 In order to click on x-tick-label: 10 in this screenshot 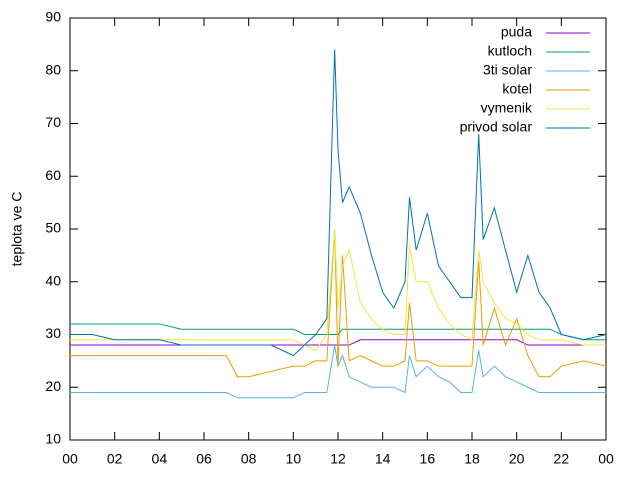, I will do `click(294, 459)`.